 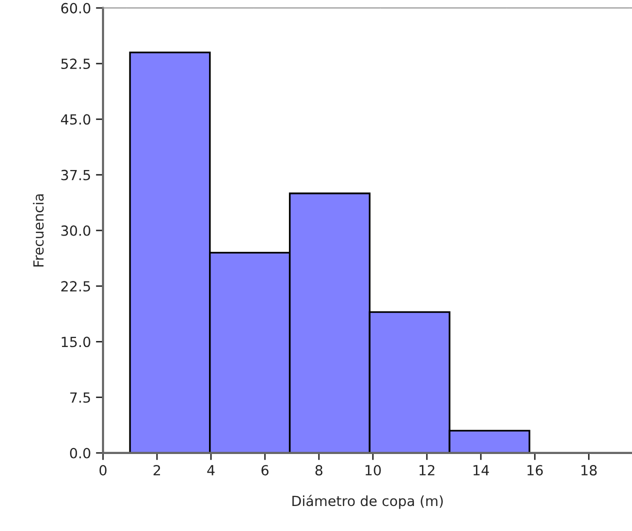 What do you see at coordinates (367, 501) in the screenshot?
I see `x-axis-title: Diámetro de copa (m)` at bounding box center [367, 501].